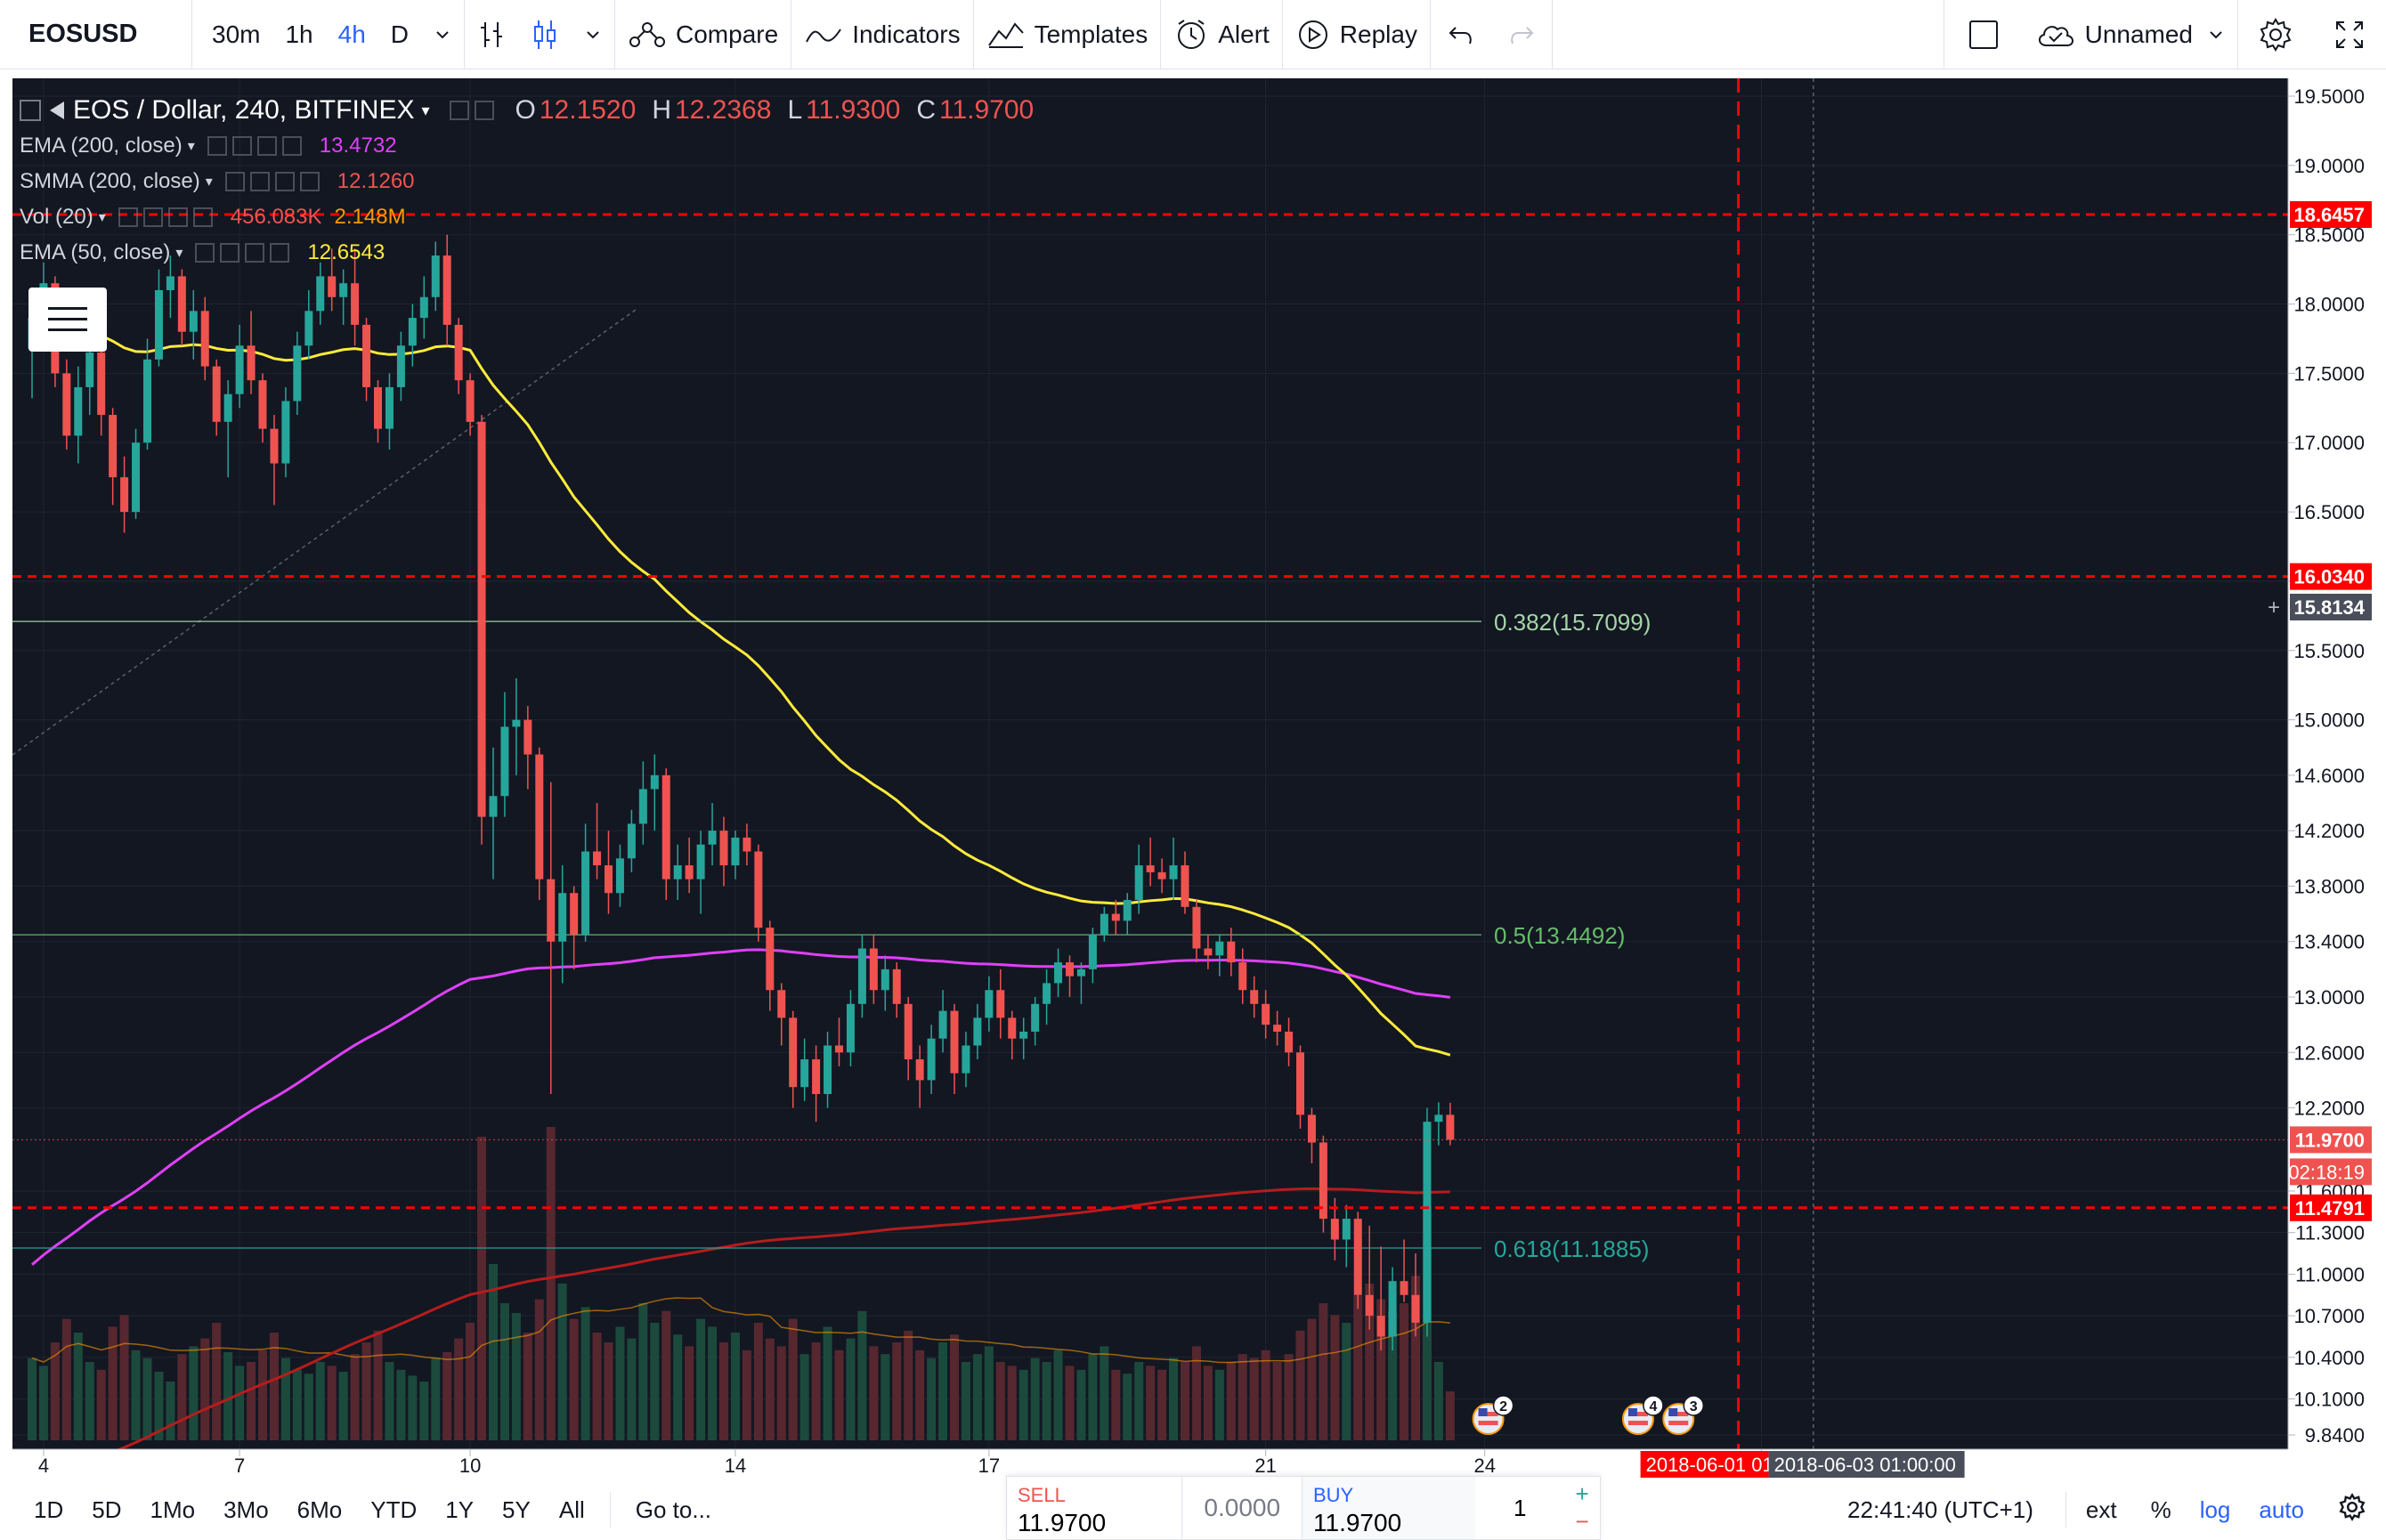 The height and width of the screenshot is (1540, 2386). What do you see at coordinates (107, 1509) in the screenshot?
I see `range-5d: 5D` at bounding box center [107, 1509].